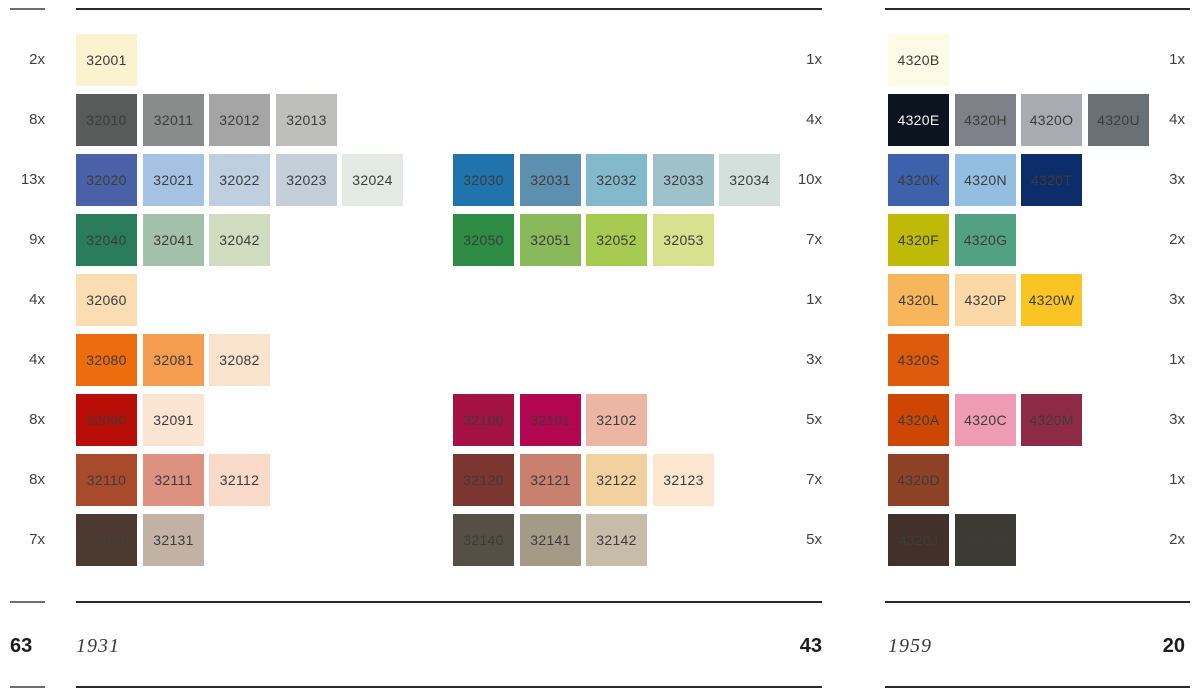 The width and height of the screenshot is (1200, 694). Describe the element at coordinates (1118, 120) in the screenshot. I see `color-swatch-4320U: 4320U` at that location.